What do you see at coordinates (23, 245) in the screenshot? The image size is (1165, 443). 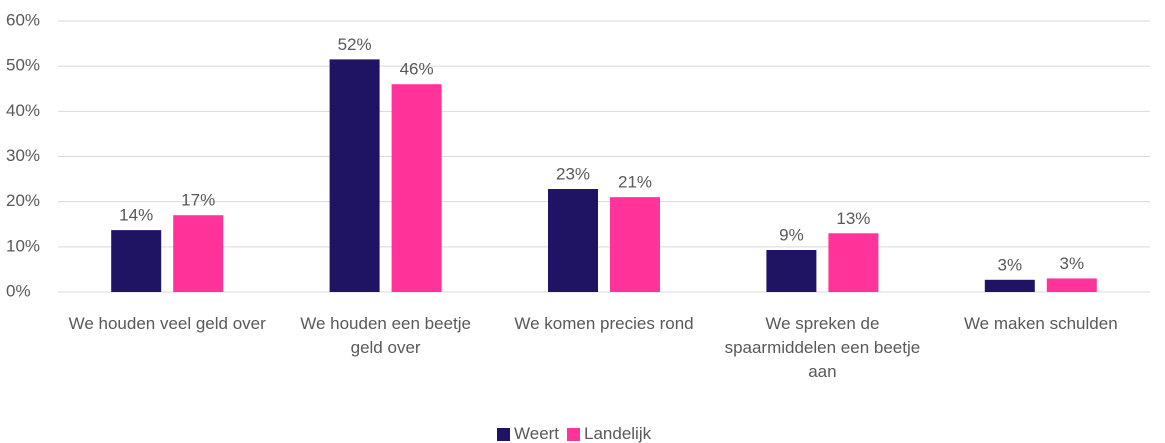 I see `y-tick-label: 10%` at bounding box center [23, 245].